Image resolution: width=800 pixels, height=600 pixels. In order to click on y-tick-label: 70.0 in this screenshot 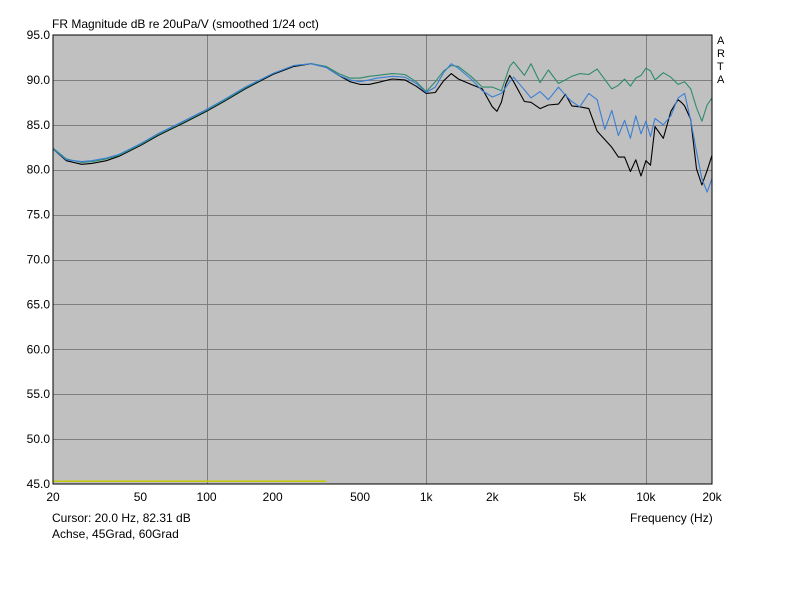, I will do `click(39, 260)`.